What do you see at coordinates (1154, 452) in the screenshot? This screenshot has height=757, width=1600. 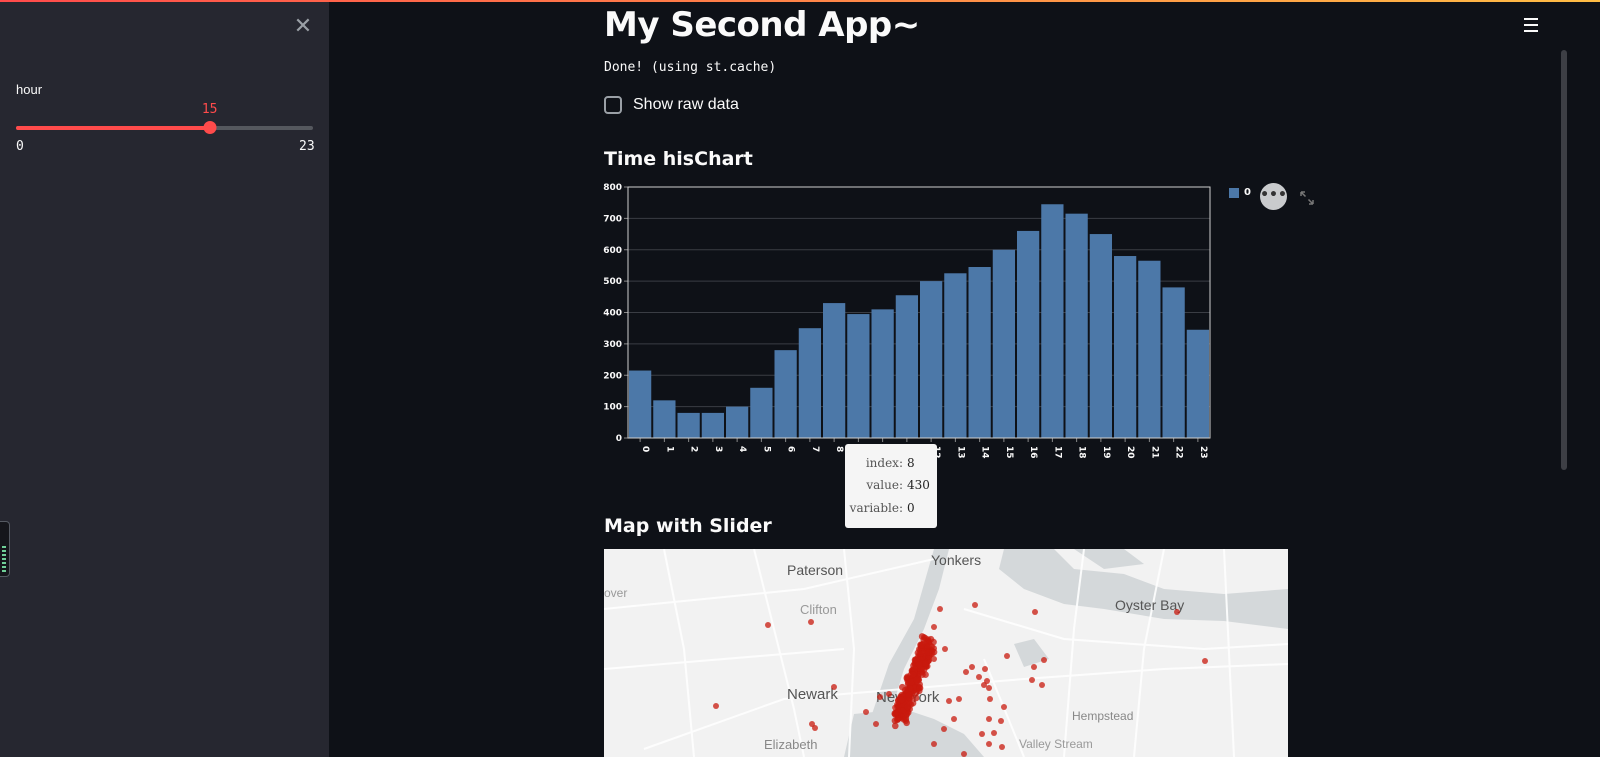 I see `x-tick-label: 21` at bounding box center [1154, 452].